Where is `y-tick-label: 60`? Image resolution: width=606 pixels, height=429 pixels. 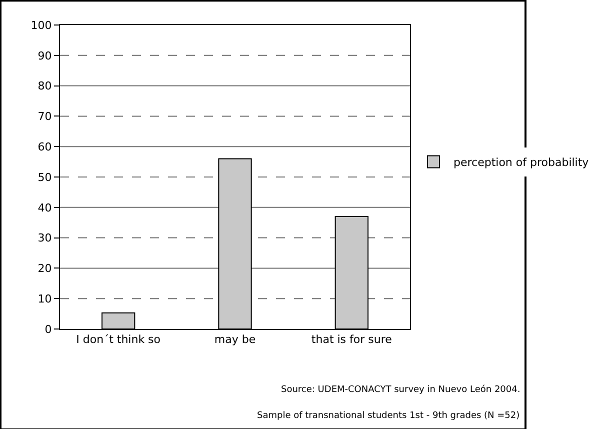
y-tick-label: 60 is located at coordinates (45, 147).